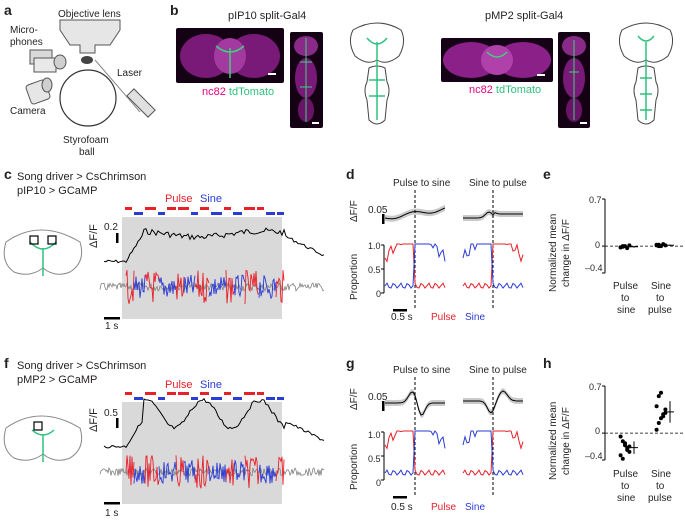 Image resolution: width=685 pixels, height=522 pixels. What do you see at coordinates (82, 366) in the screenshot?
I see `f-line1: Song driver > CsChrimson` at bounding box center [82, 366].